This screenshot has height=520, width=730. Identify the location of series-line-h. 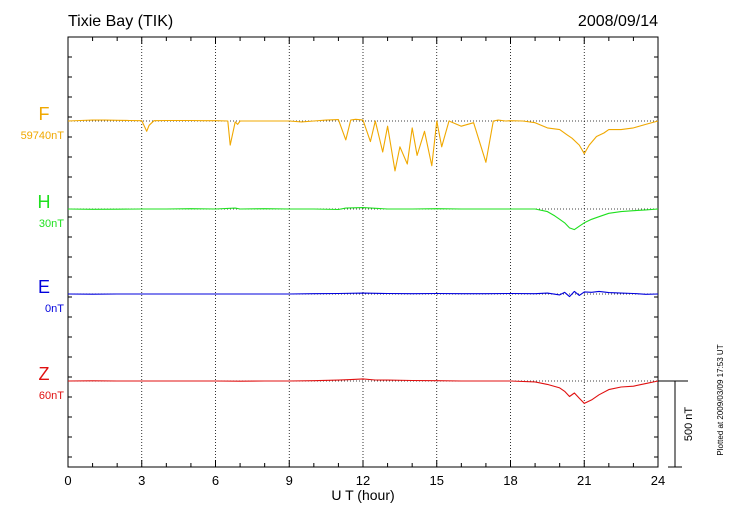
(363, 219).